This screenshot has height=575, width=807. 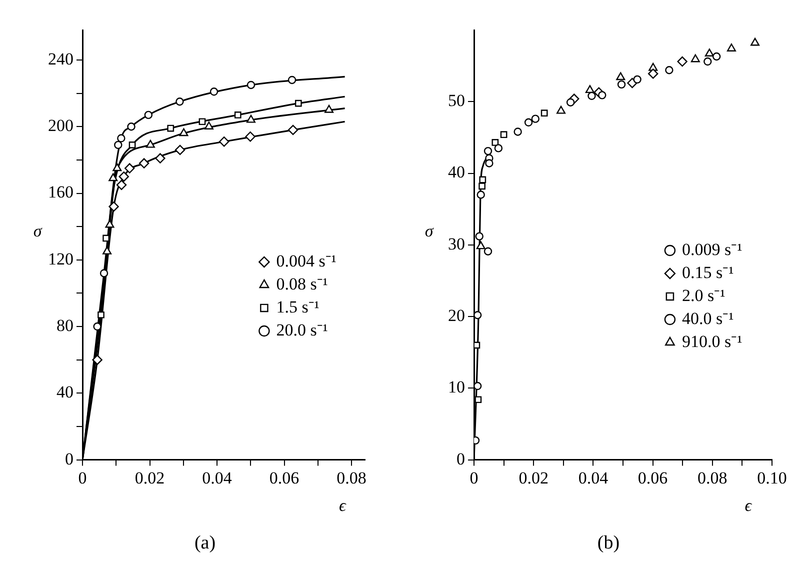 What do you see at coordinates (608, 543) in the screenshot?
I see `text: (b)` at bounding box center [608, 543].